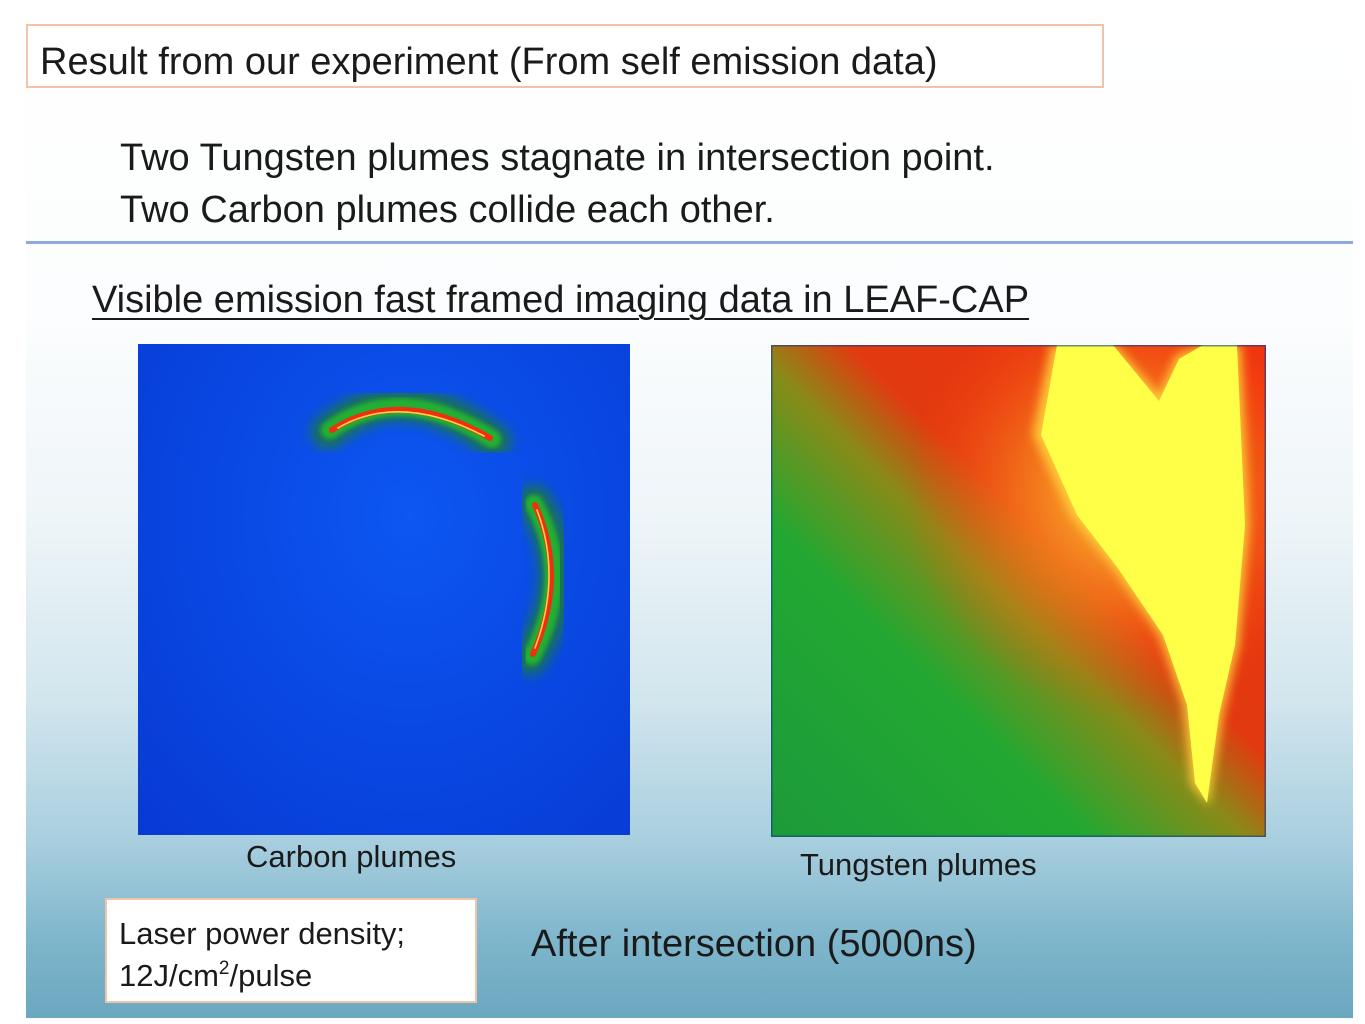  Describe the element at coordinates (411, 422) in the screenshot. I see `carbon-plume-top` at that location.